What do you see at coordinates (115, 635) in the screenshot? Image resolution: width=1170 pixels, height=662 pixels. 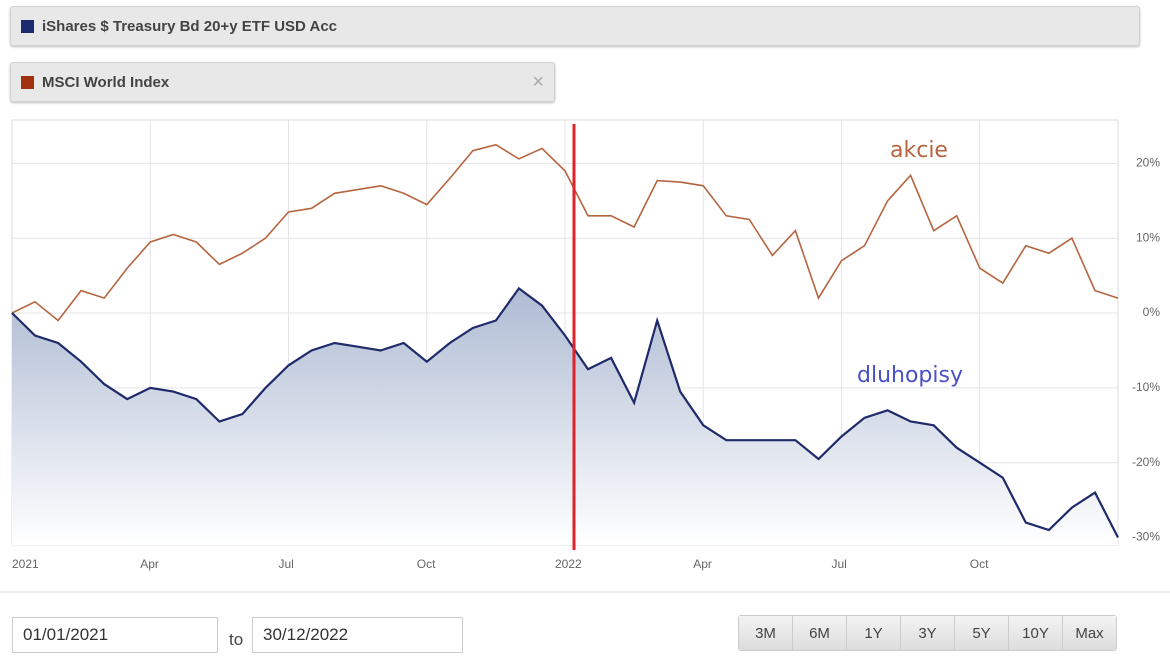 I see `date-input: 01/01/2021` at bounding box center [115, 635].